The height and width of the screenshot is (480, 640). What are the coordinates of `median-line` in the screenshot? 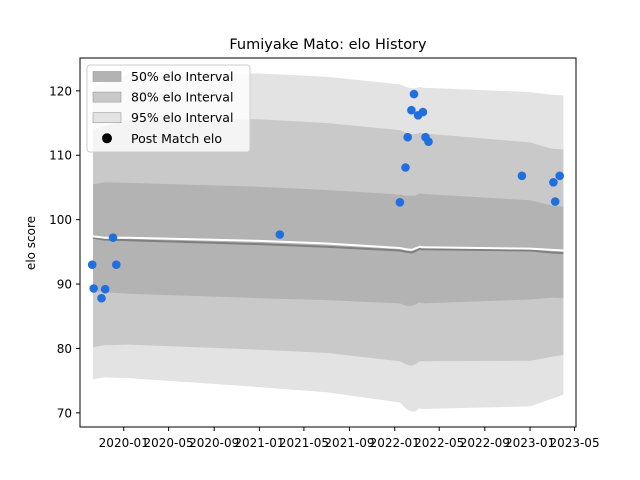 It's located at (328, 243).